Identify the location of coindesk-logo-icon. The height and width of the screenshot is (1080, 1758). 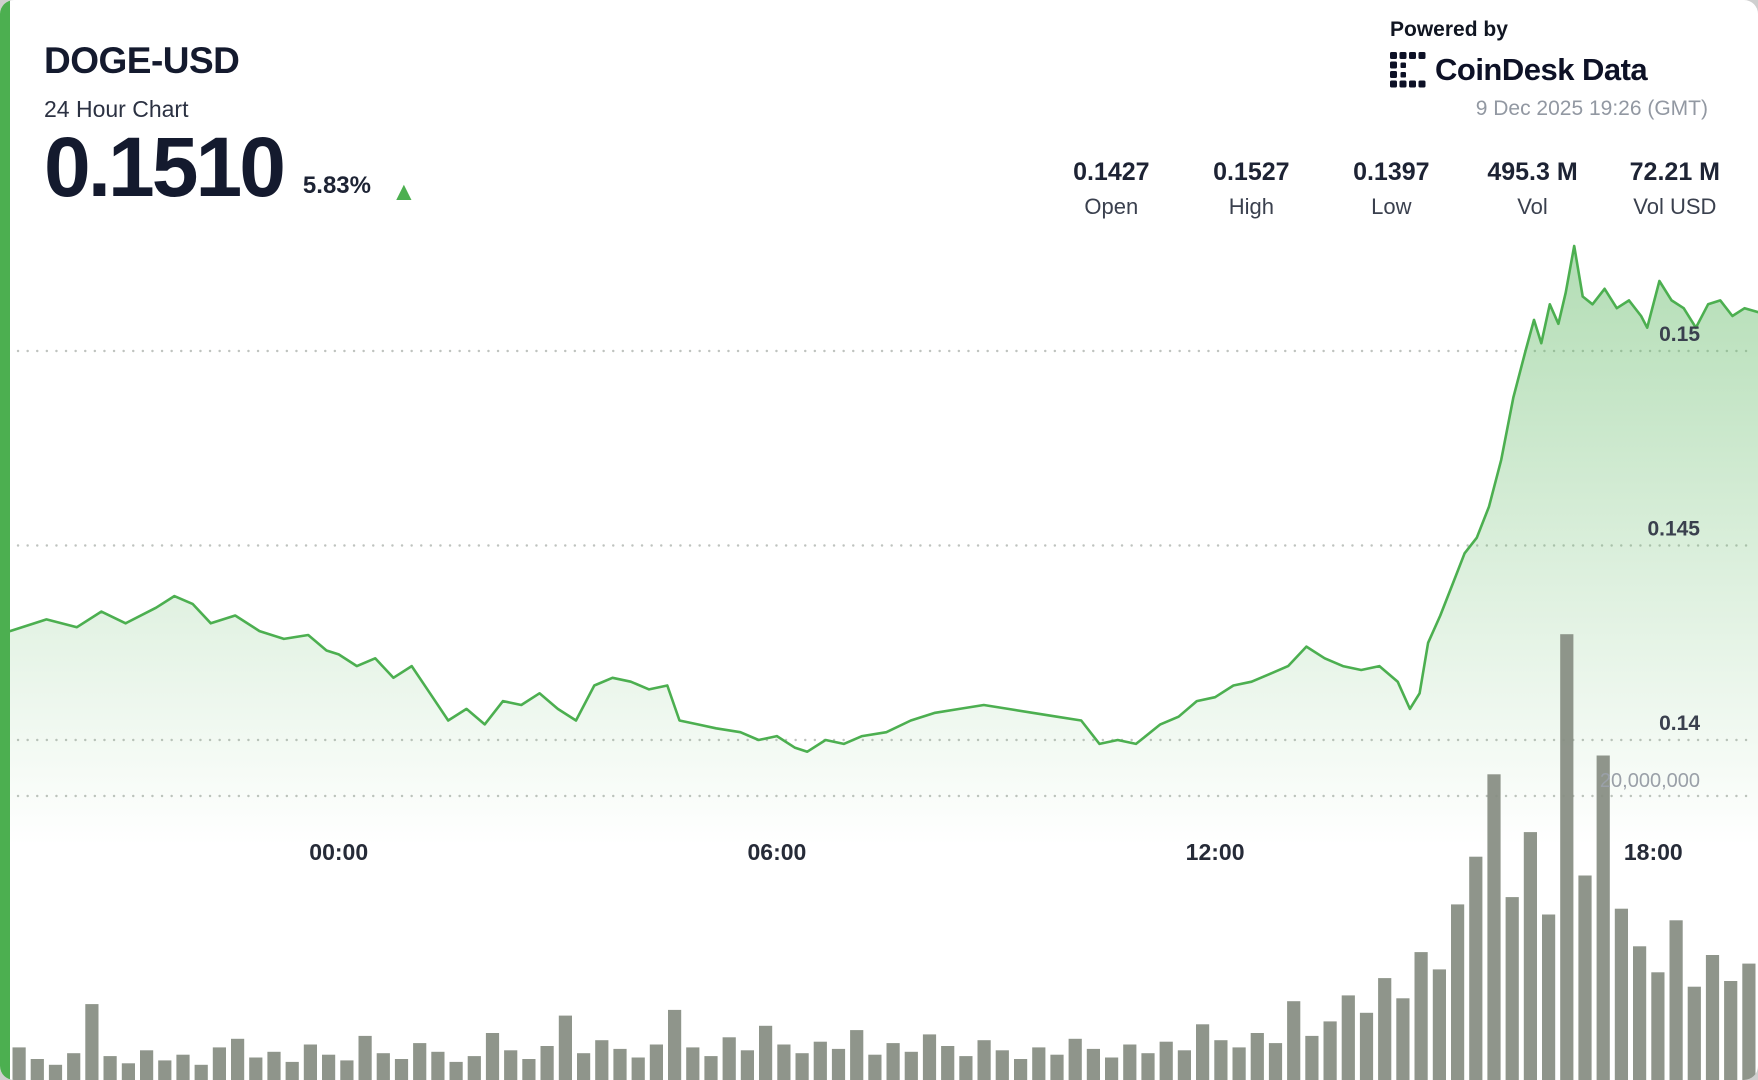
(1408, 70).